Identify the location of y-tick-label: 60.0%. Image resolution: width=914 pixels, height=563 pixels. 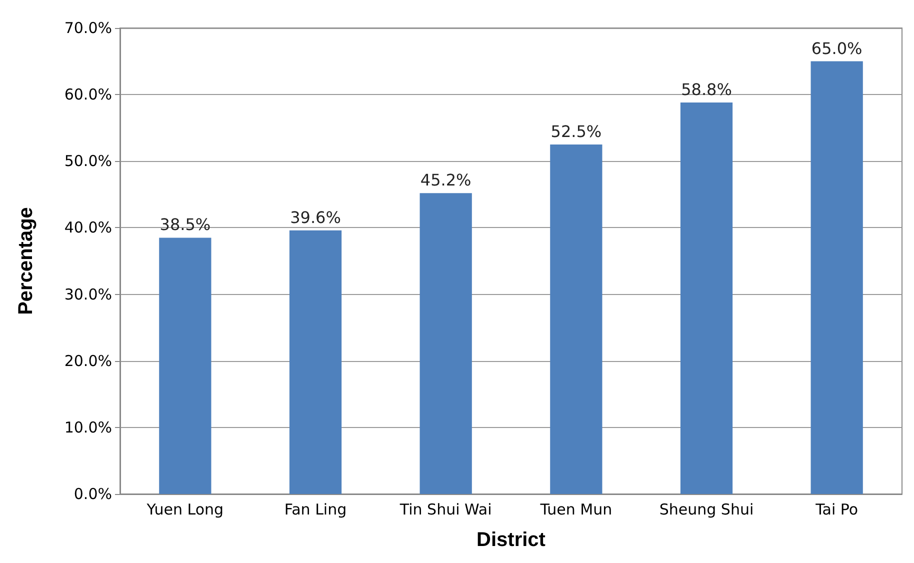
(88, 95).